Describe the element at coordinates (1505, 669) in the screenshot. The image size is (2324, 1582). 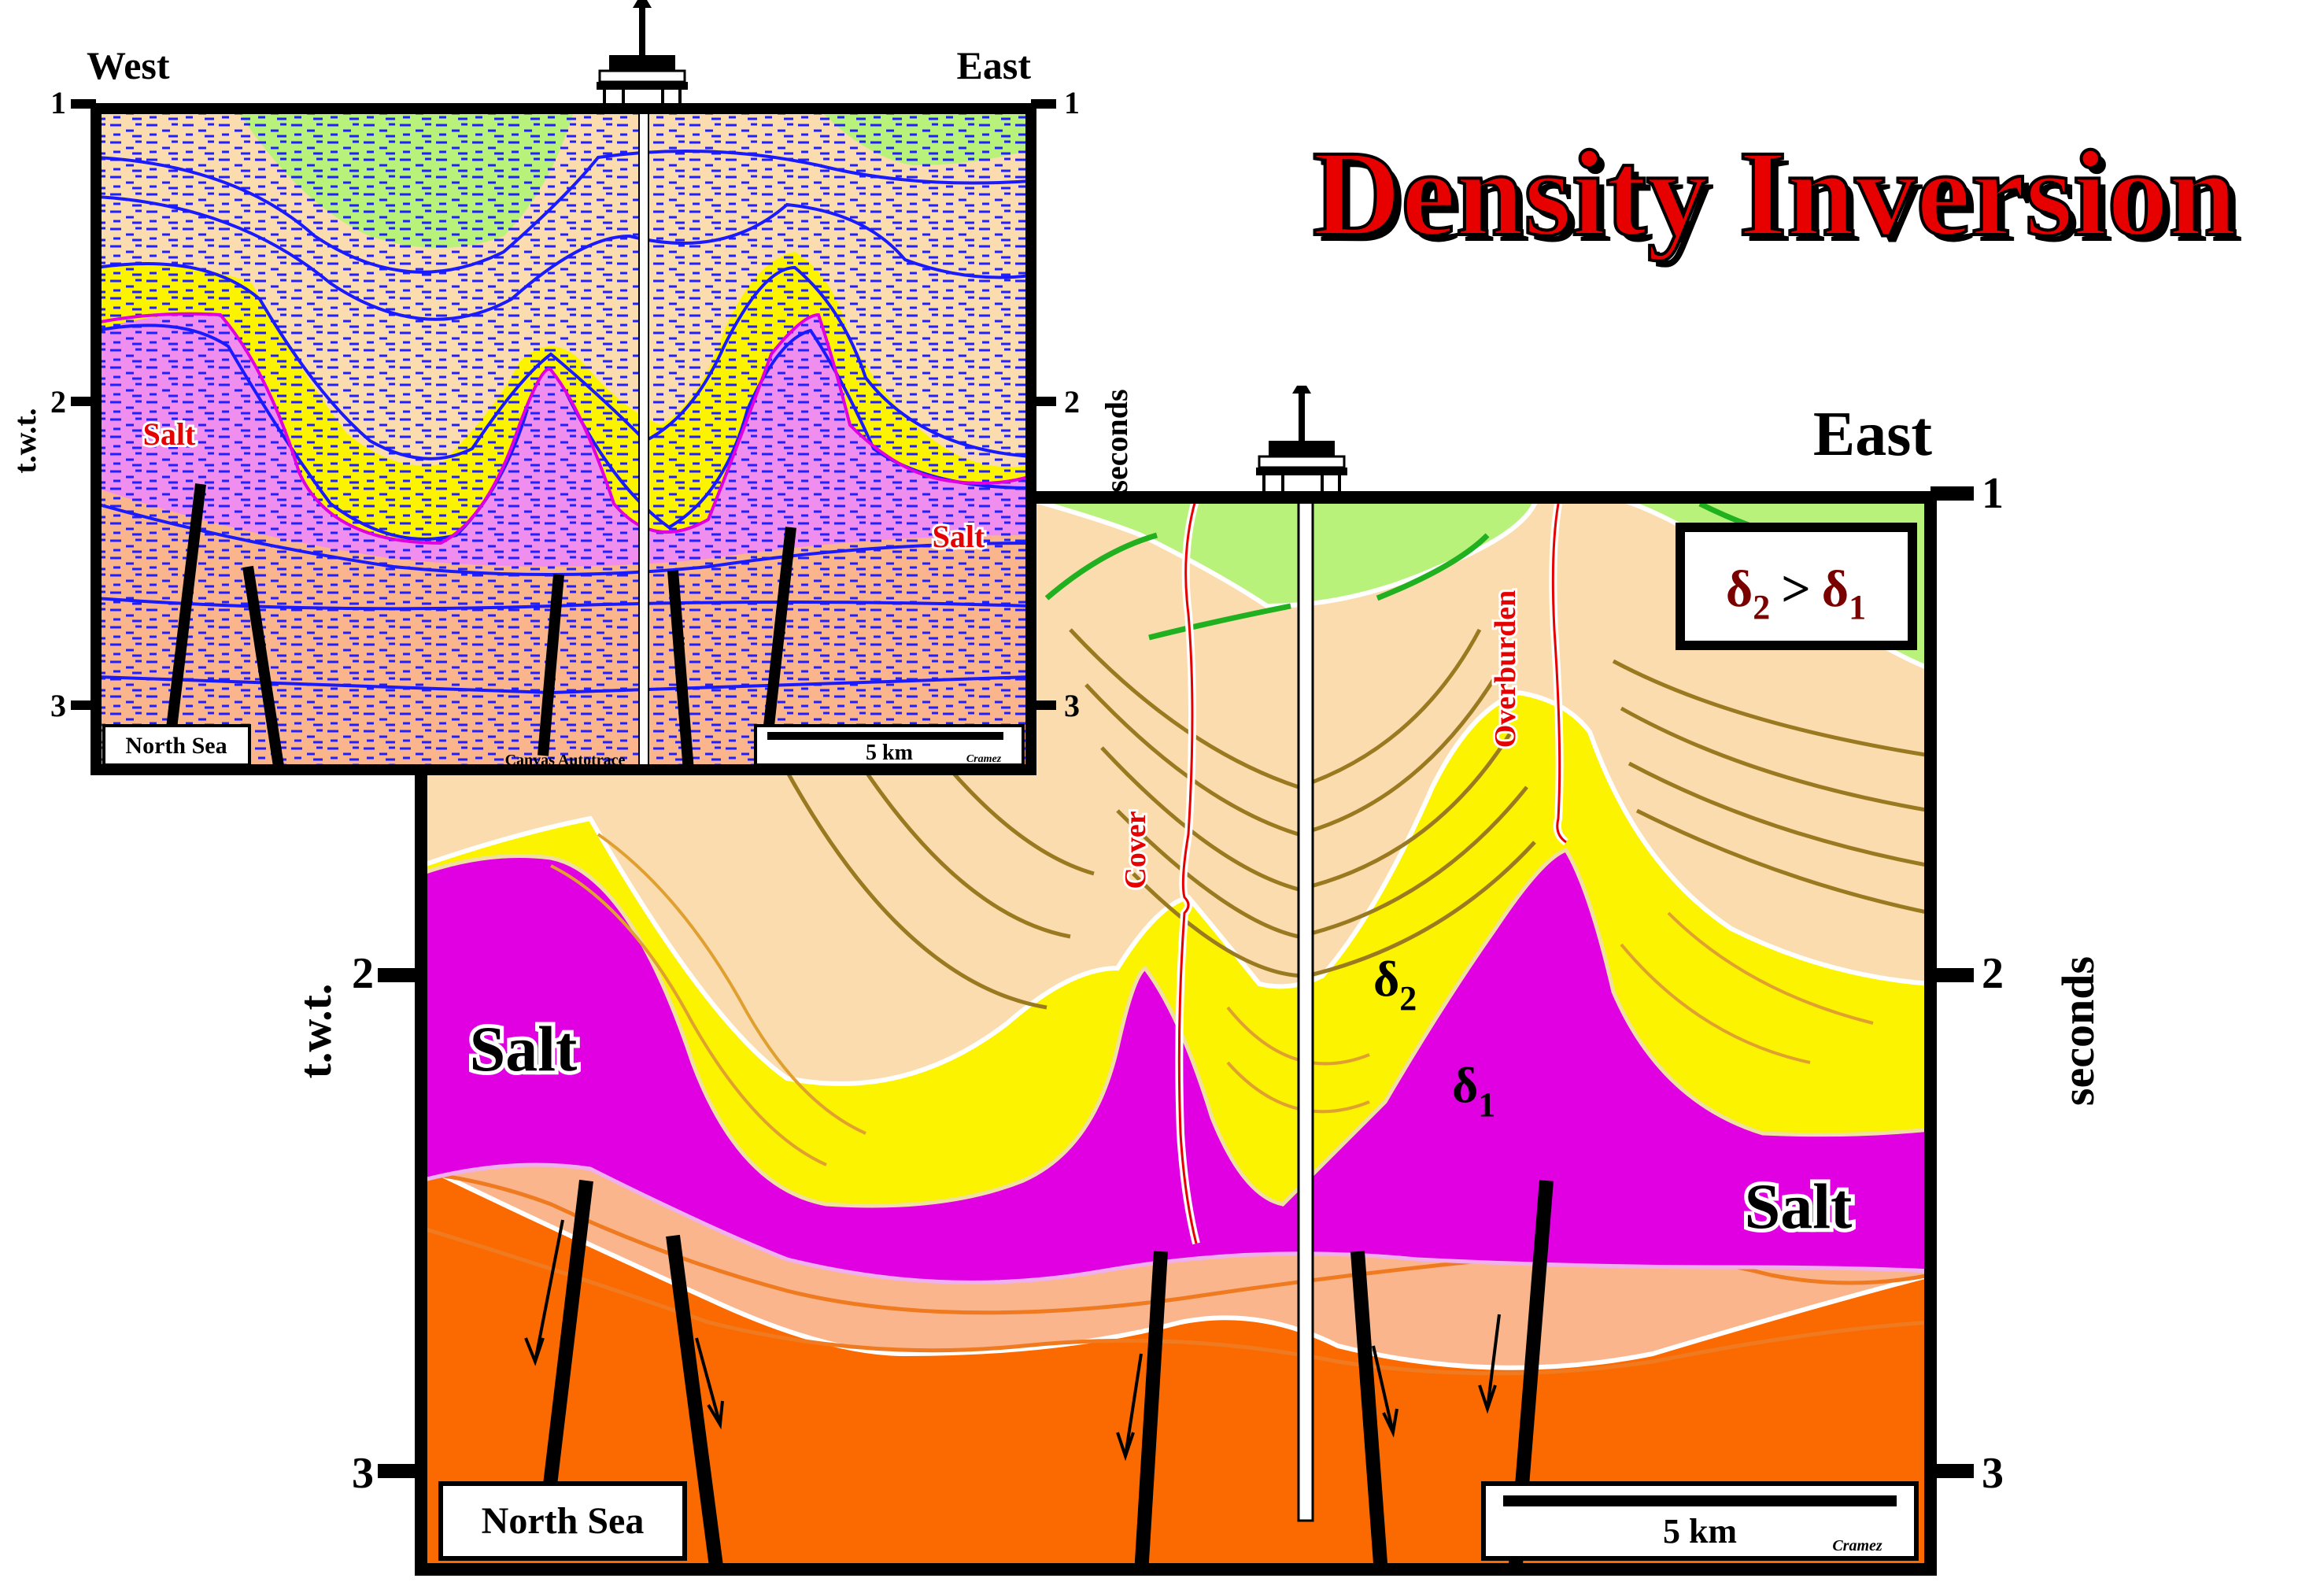
I see `overburden-label: Overburden` at that location.